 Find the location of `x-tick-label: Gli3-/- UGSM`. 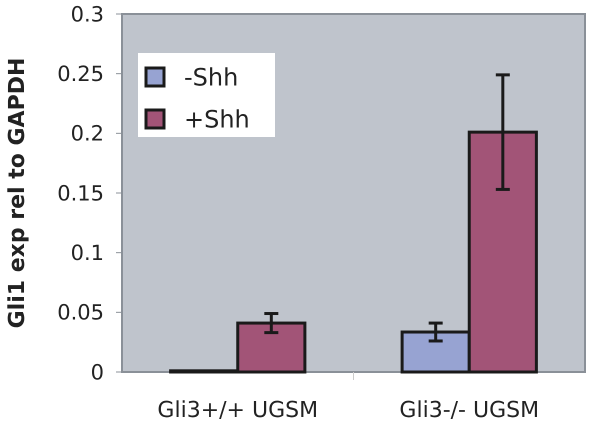

x-tick-label: Gli3-/- UGSM is located at coordinates (469, 410).